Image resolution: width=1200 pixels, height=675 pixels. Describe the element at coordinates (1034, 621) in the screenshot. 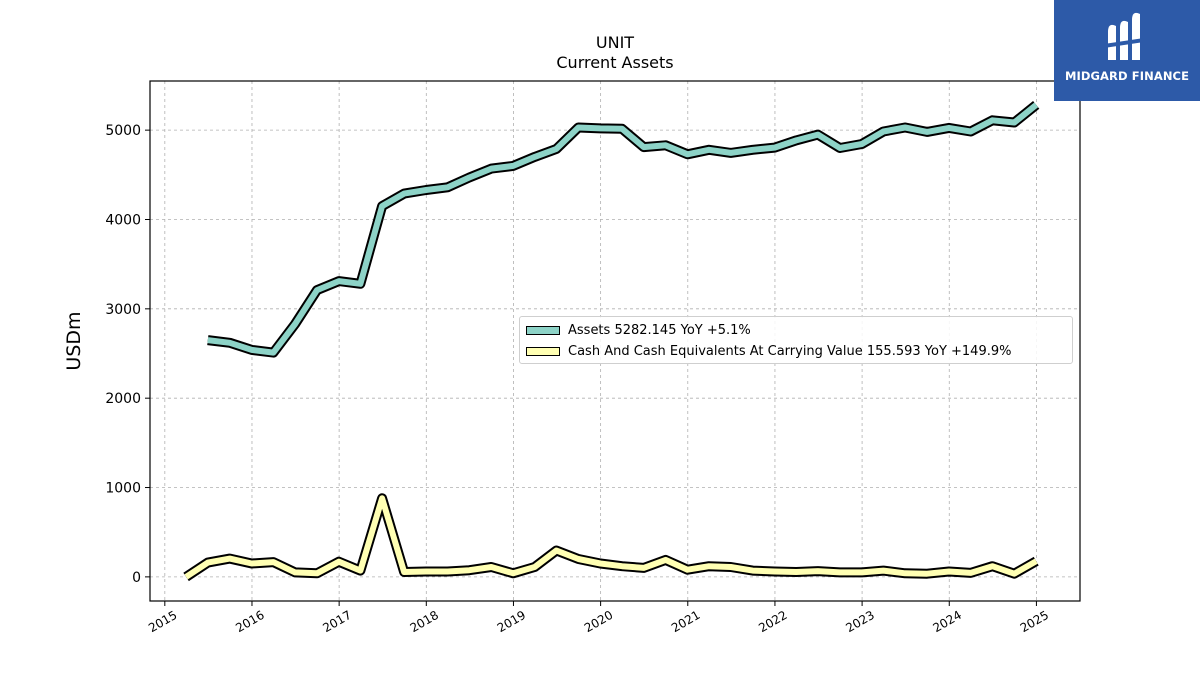

I see `x-tick-label: 2025` at that location.